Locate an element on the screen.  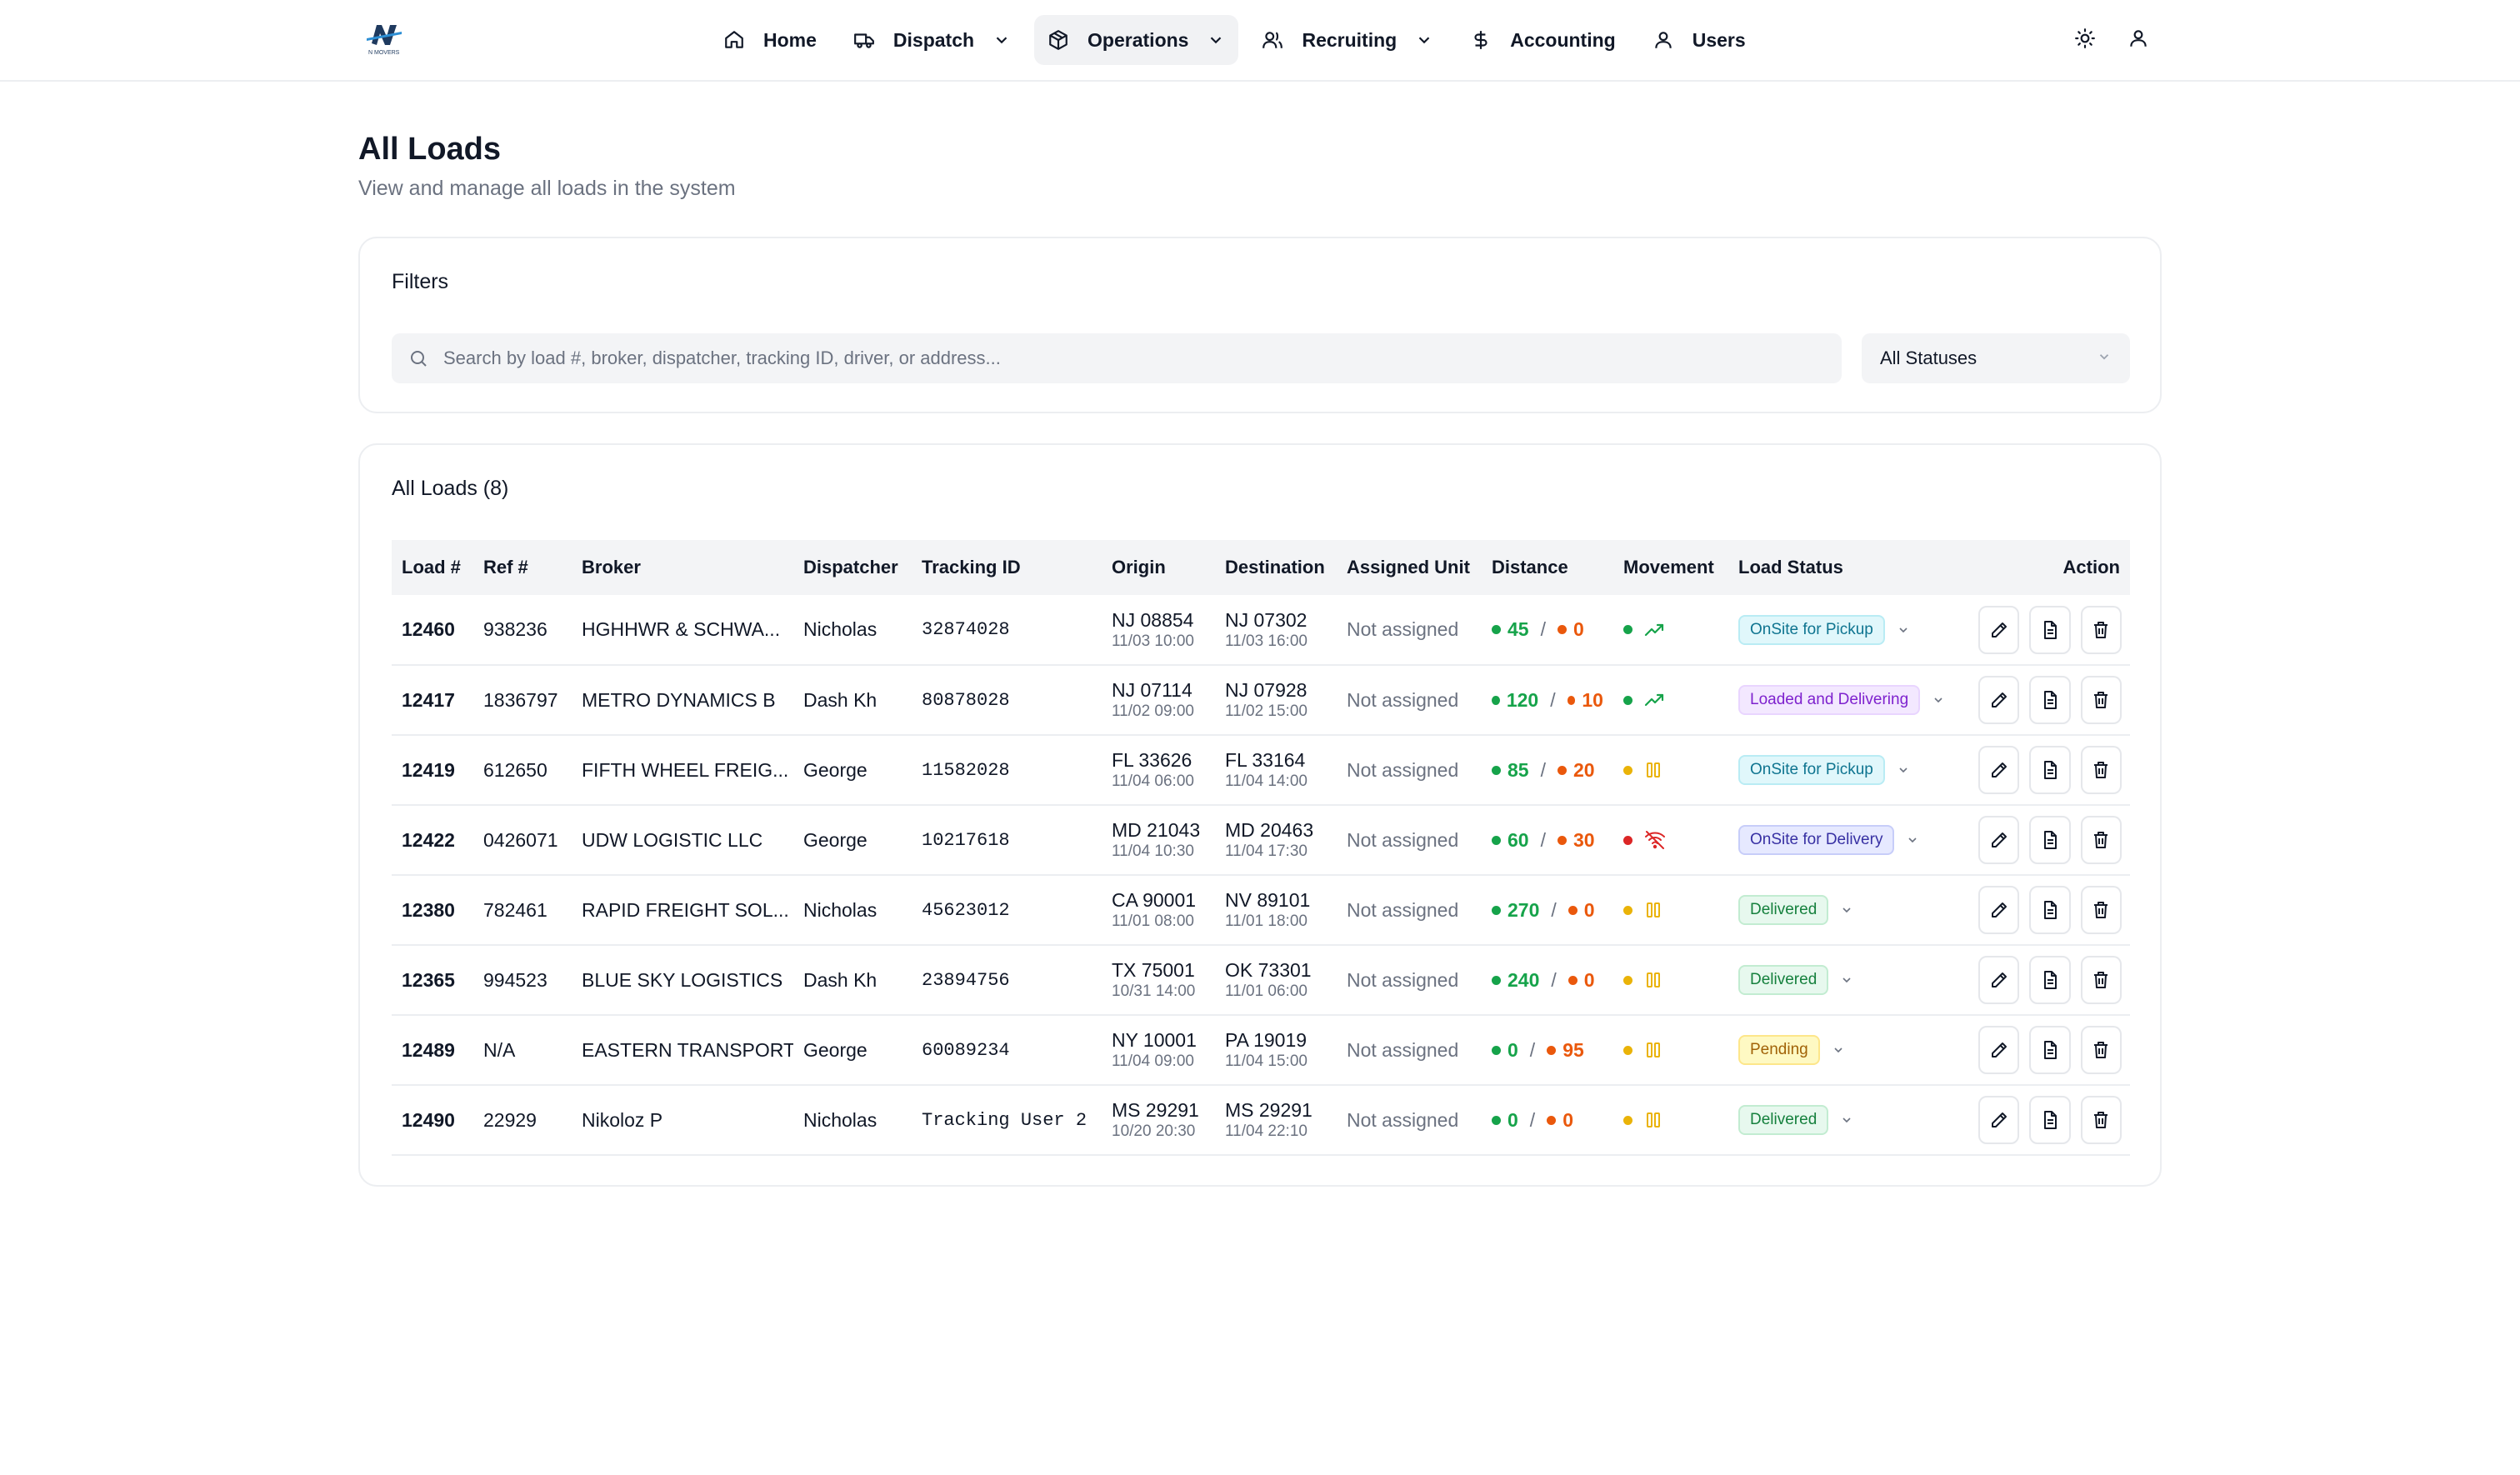
column-header: Destination is located at coordinates (1275, 567).